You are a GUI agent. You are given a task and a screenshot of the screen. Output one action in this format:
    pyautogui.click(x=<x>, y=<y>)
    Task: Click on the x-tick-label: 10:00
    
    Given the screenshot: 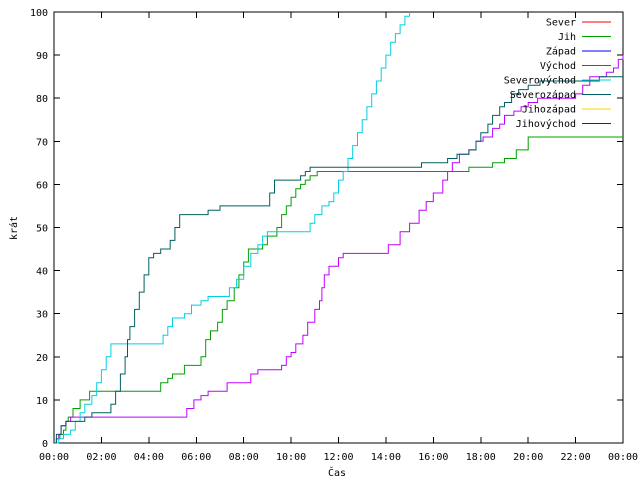 What is the action you would take?
    pyautogui.click(x=291, y=457)
    